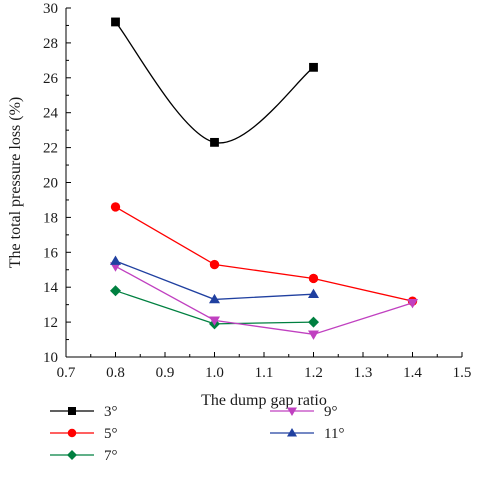 The image size is (500, 487). Describe the element at coordinates (307, 434) in the screenshot. I see `legend-item-4: 11°` at that location.